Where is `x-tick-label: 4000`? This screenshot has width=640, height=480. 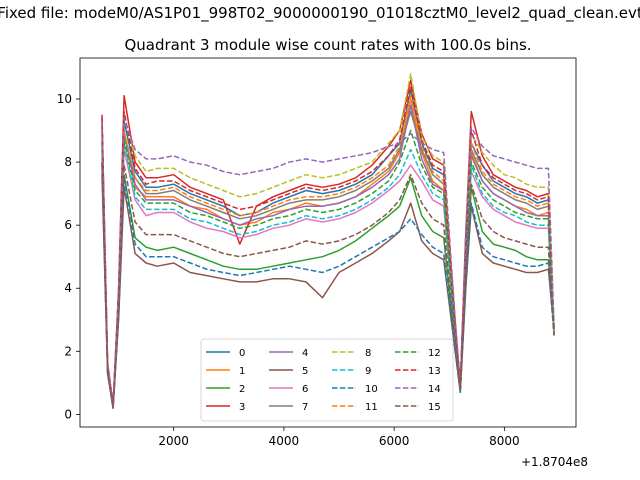
x-tick-label: 4000 is located at coordinates (284, 441).